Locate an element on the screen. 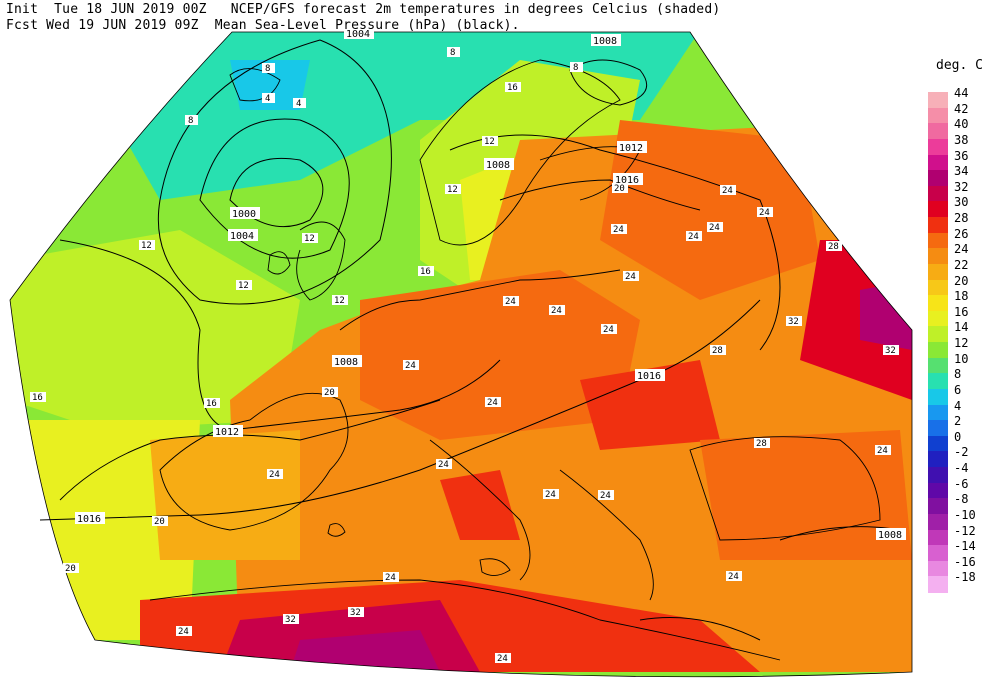 Image resolution: width=1000 pixels, height=680 pixels. legend-label: -12 is located at coordinates (965, 530).